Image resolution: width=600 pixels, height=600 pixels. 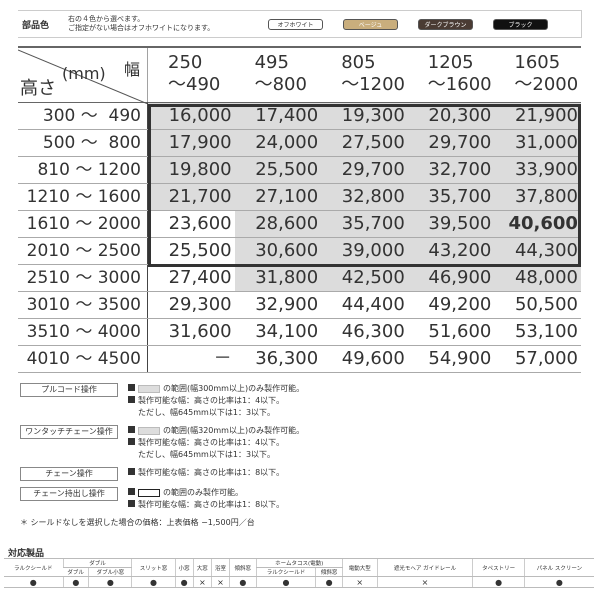 I want to click on price-cell: 20,300, so click(x=451, y=116).